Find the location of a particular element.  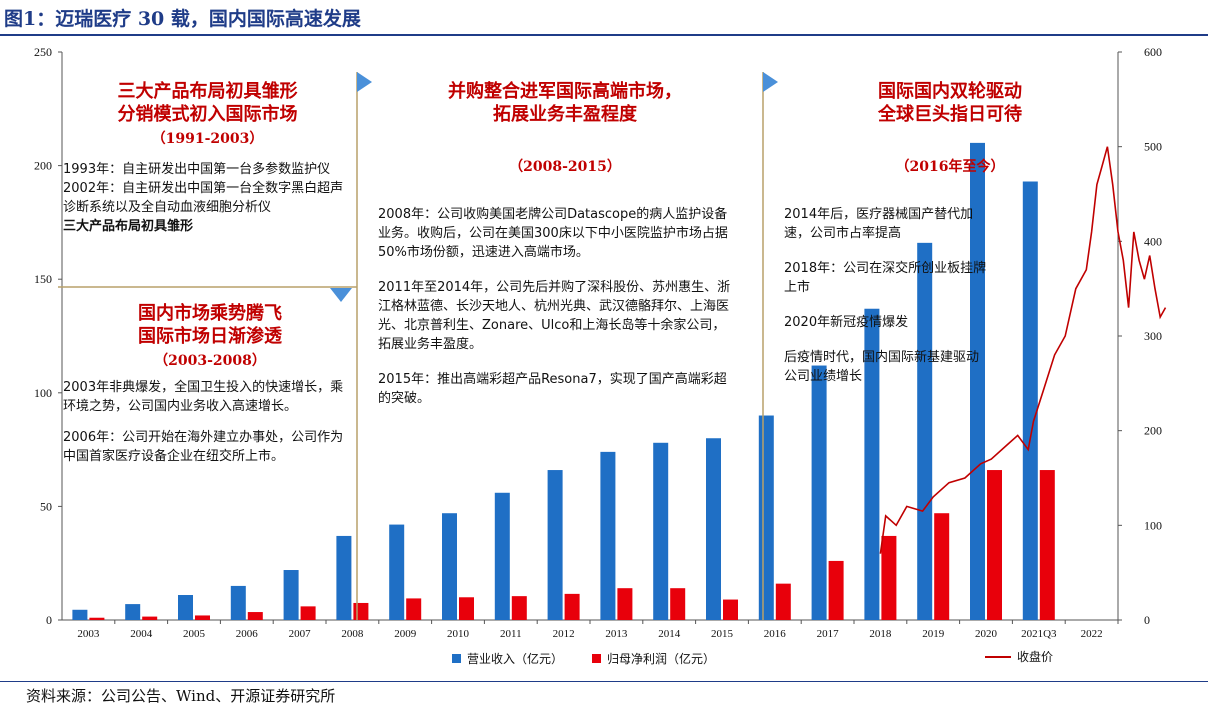

right-tick-label: 100 is located at coordinates (1153, 525).